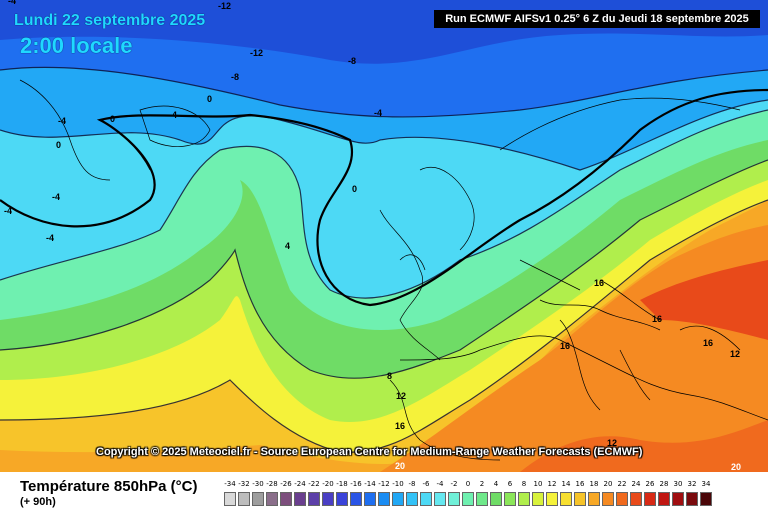 The image size is (768, 512). Describe the element at coordinates (636, 484) in the screenshot. I see `scale-label: 24` at that location.